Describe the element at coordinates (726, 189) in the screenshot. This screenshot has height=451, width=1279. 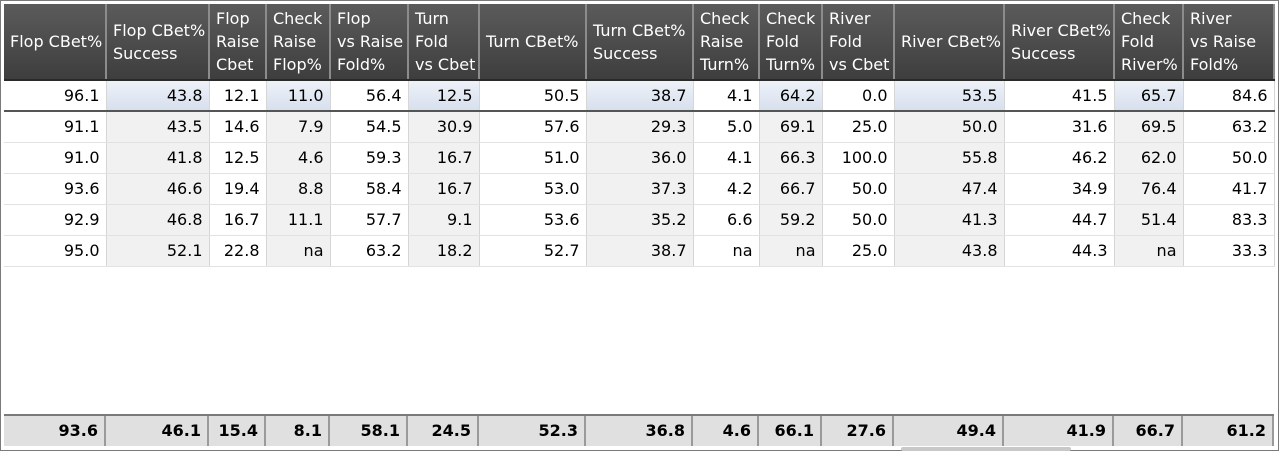
I see `table-cell: 4.2` at that location.